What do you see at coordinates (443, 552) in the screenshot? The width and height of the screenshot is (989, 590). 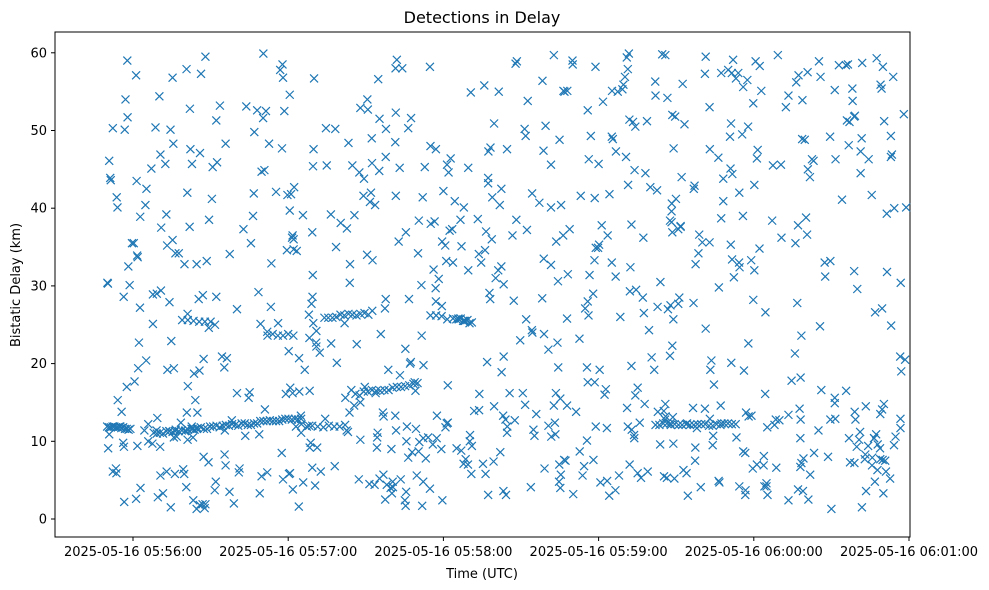 I see `x-tick-label: 2025-05-16 05:58:00` at bounding box center [443, 552].